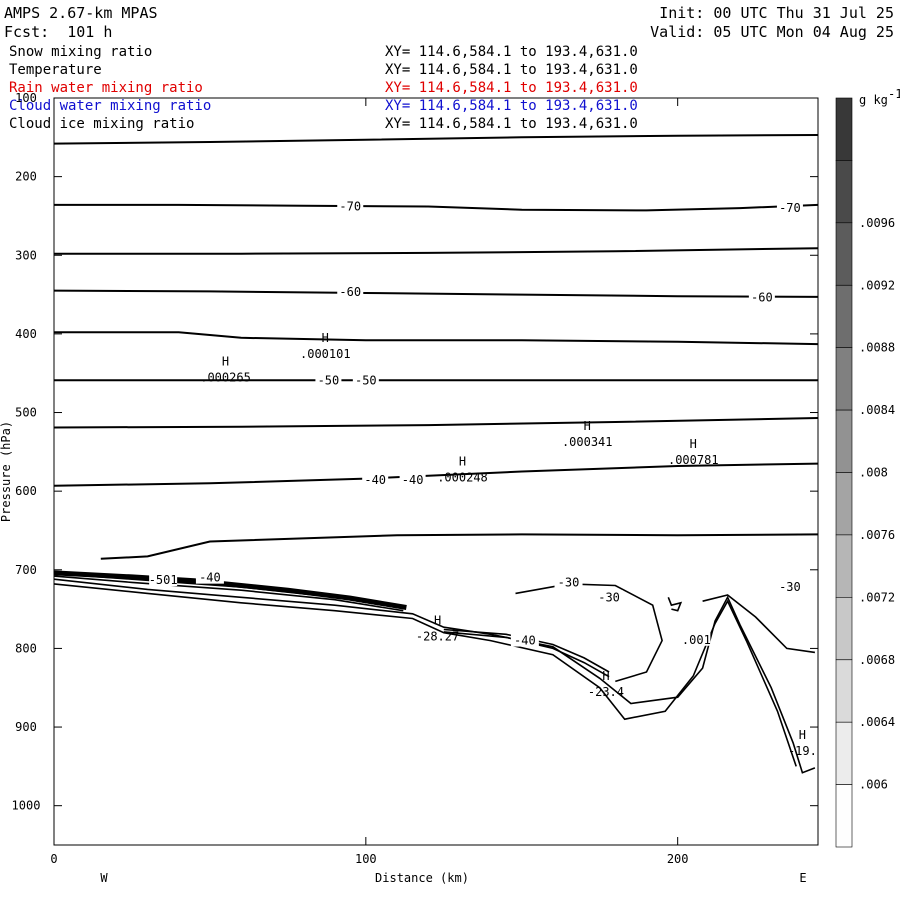 This screenshot has width=900, height=900. Describe the element at coordinates (26, 648) in the screenshot. I see `y-tick-label: 800` at that location.